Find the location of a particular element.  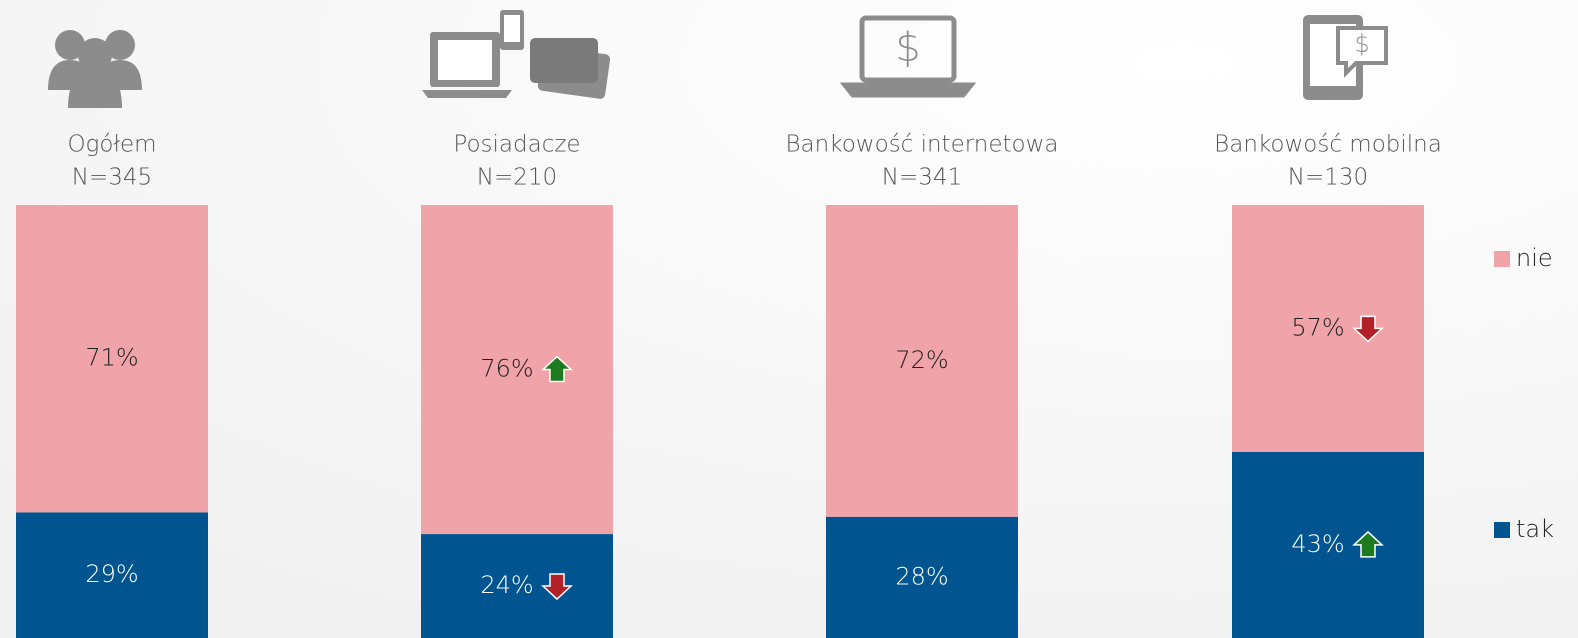

legend-label: tak is located at coordinates (1535, 529).